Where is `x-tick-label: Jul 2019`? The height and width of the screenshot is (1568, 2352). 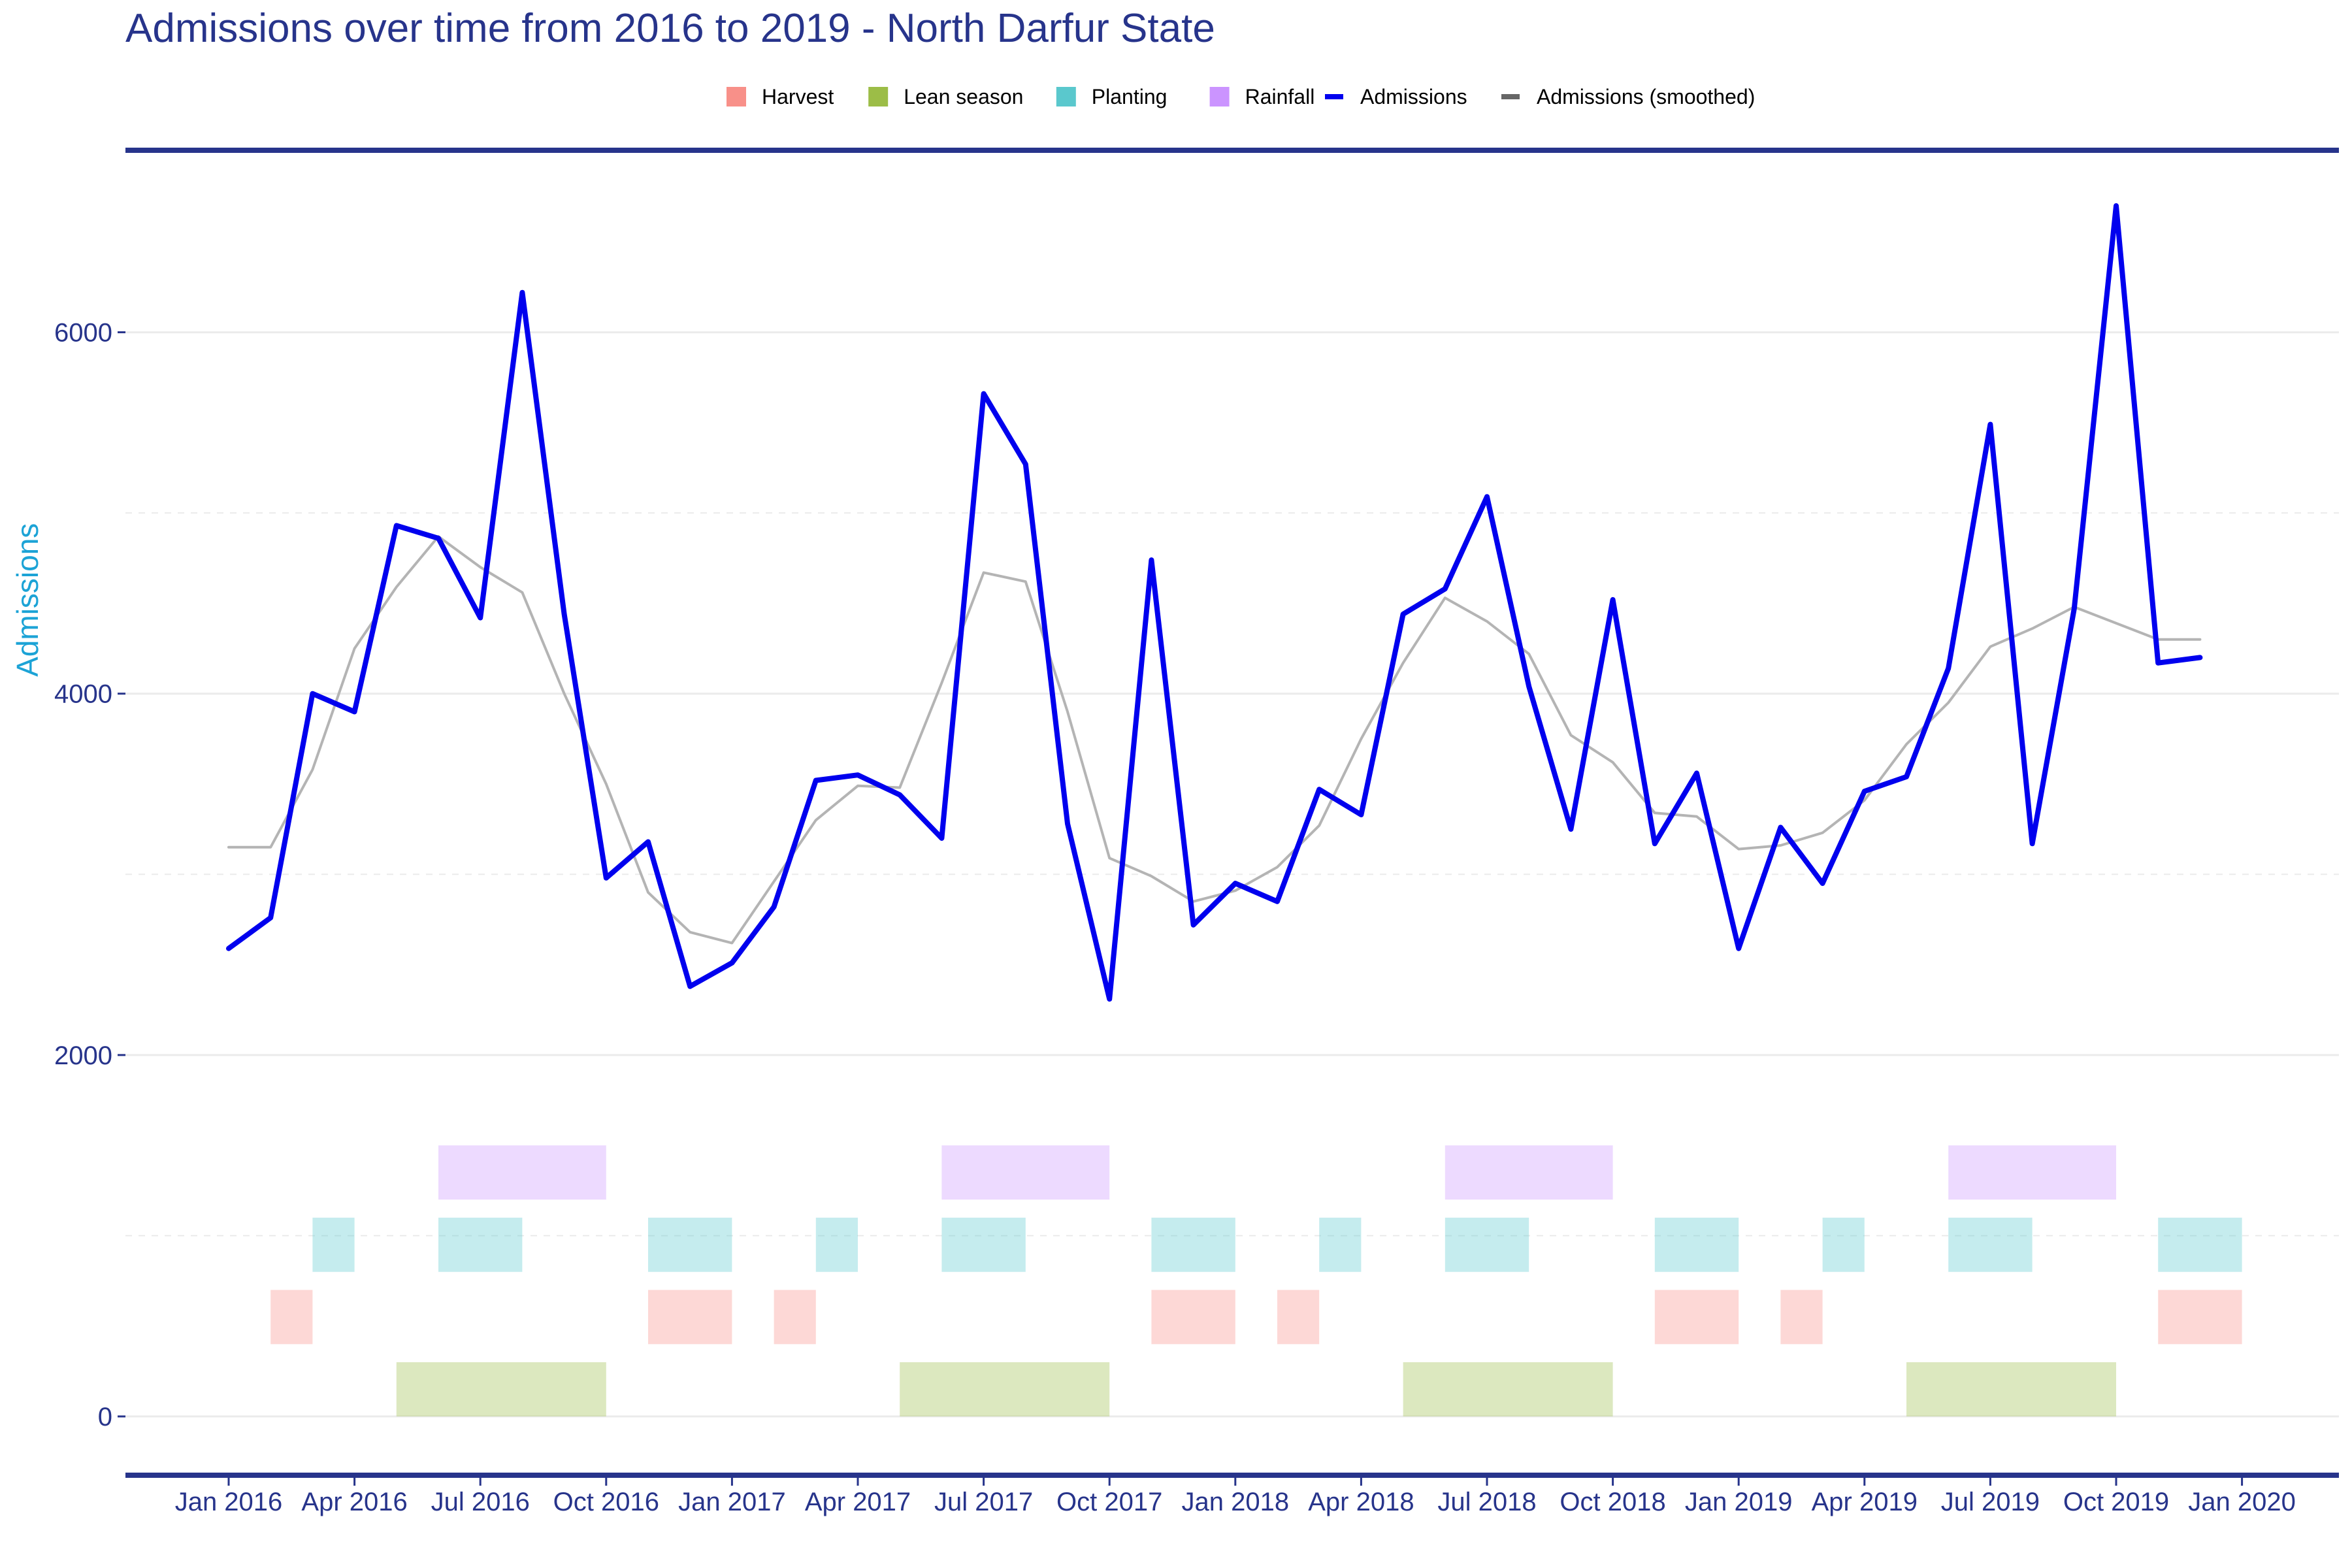
x-tick-label: Jul 2019 is located at coordinates (1990, 1502).